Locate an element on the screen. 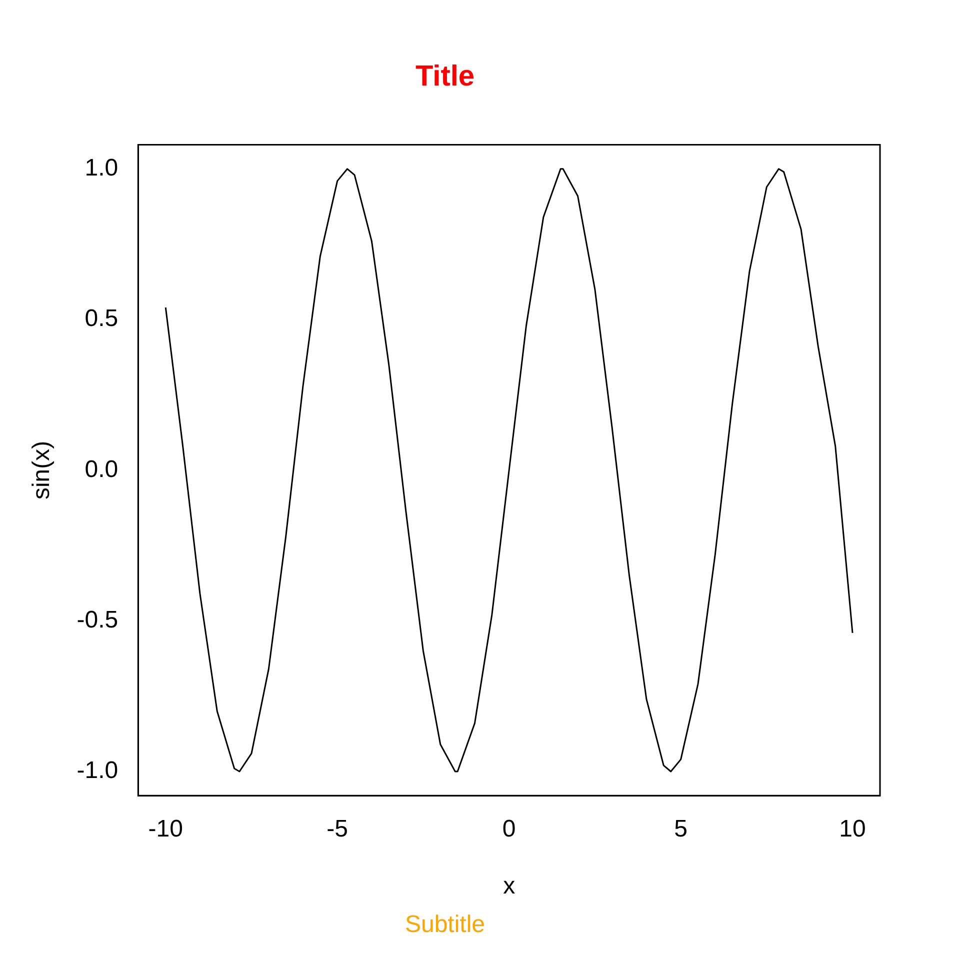  y-tick-label: 0.0 is located at coordinates (101, 469).